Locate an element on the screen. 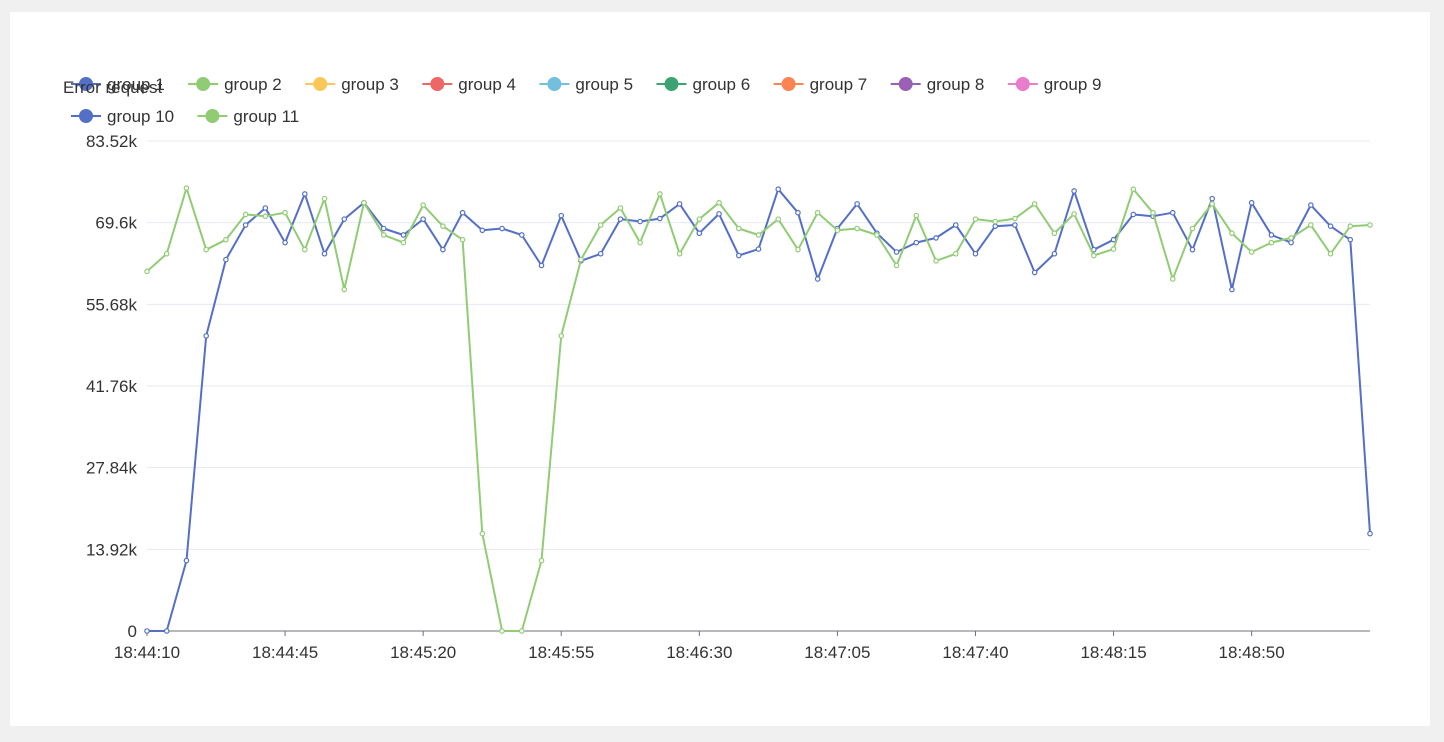 The image size is (1444, 742). legend-label: group 1 is located at coordinates (136, 84).